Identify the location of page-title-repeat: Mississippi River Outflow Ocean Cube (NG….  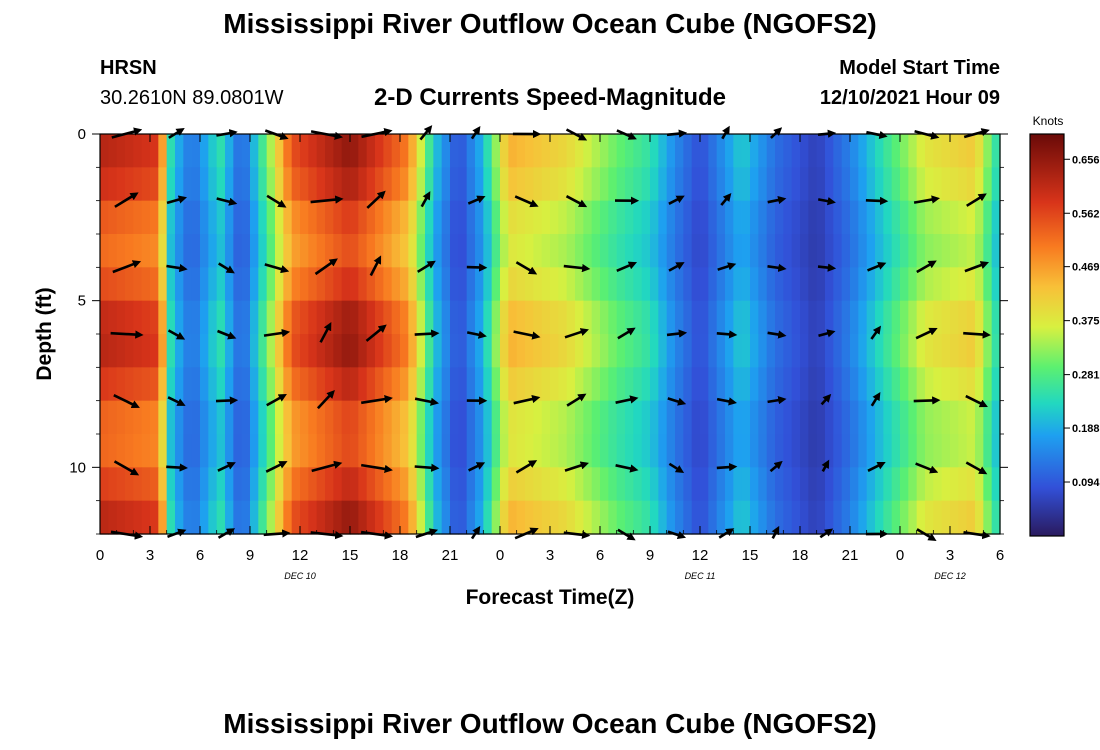
(550, 723).